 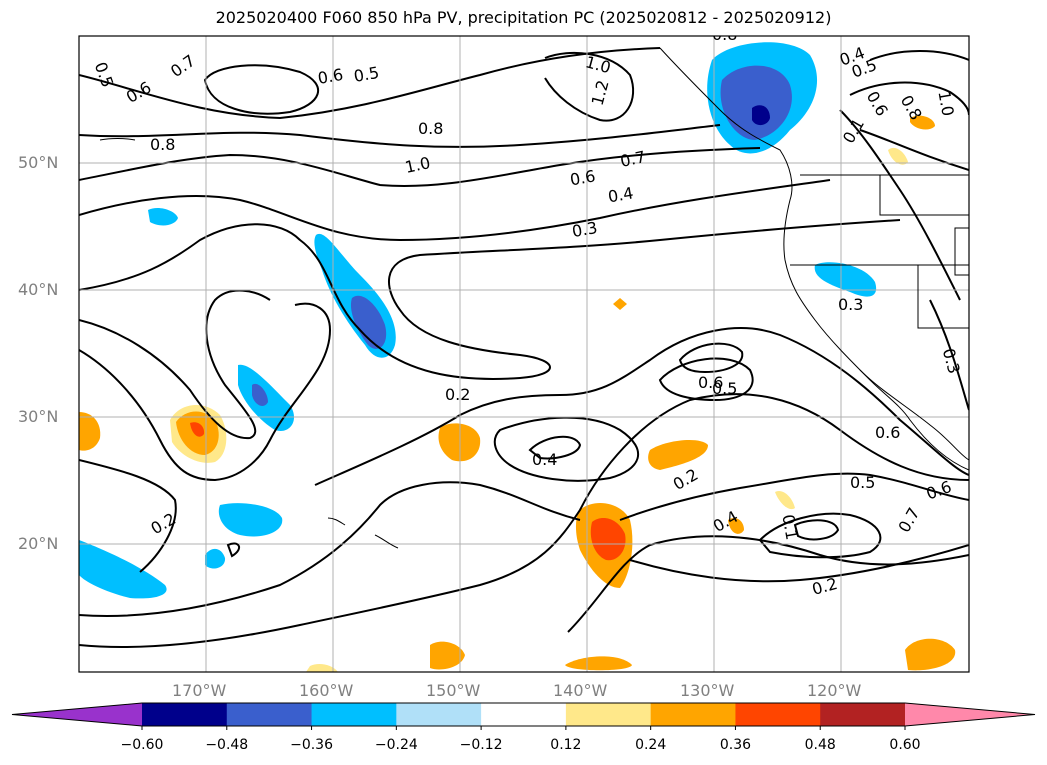 I want to click on colorbar-tick-label: −0.60, so click(x=142, y=745).